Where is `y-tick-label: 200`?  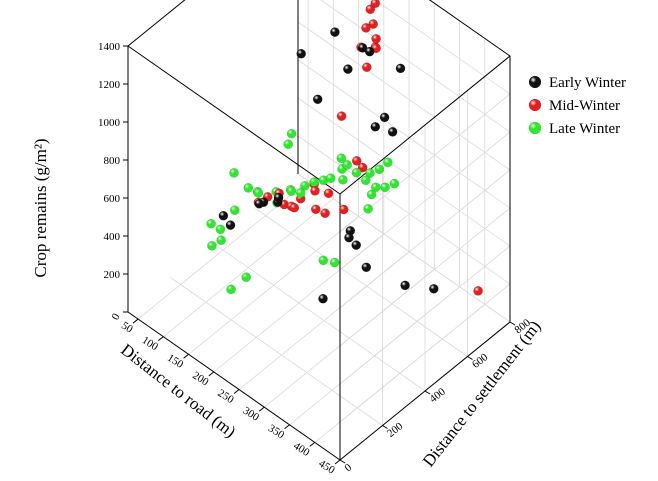
y-tick-label: 200 is located at coordinates (395, 430).